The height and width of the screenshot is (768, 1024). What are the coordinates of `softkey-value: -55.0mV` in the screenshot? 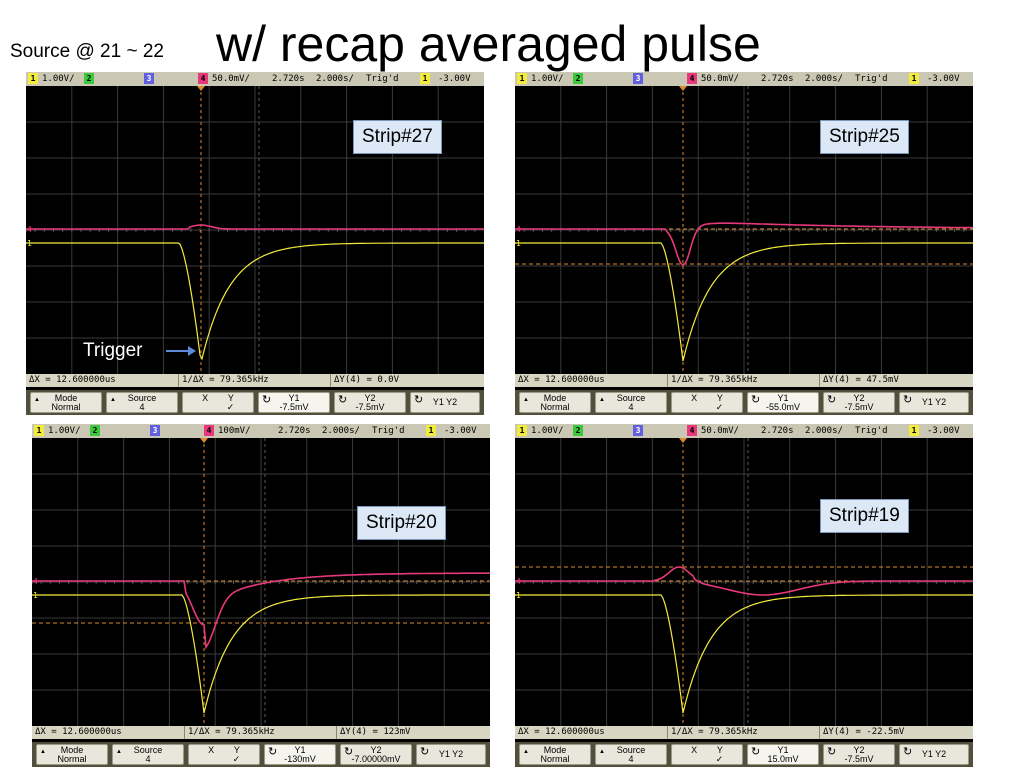 It's located at (782, 407).